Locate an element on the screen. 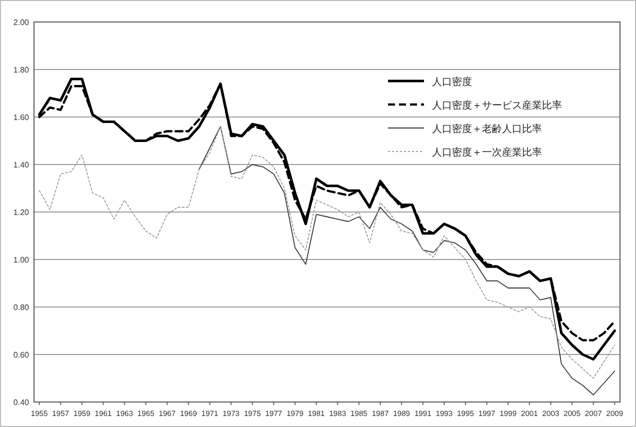 The height and width of the screenshot is (427, 636). y-tick-label: 2.00 is located at coordinates (21, 22).